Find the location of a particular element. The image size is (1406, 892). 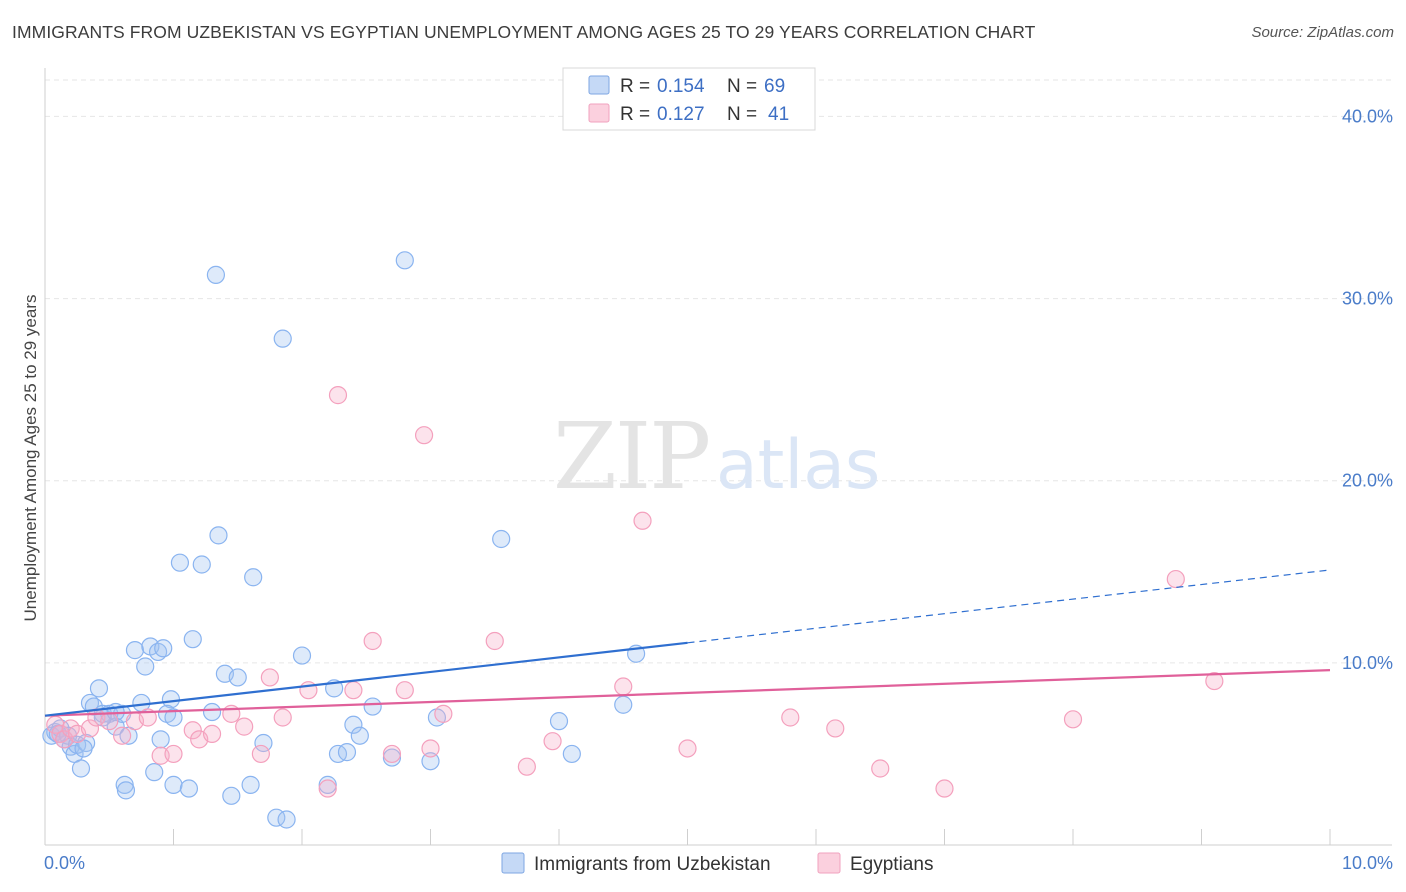

watermark-atlas: atlas is located at coordinates (798, 465).